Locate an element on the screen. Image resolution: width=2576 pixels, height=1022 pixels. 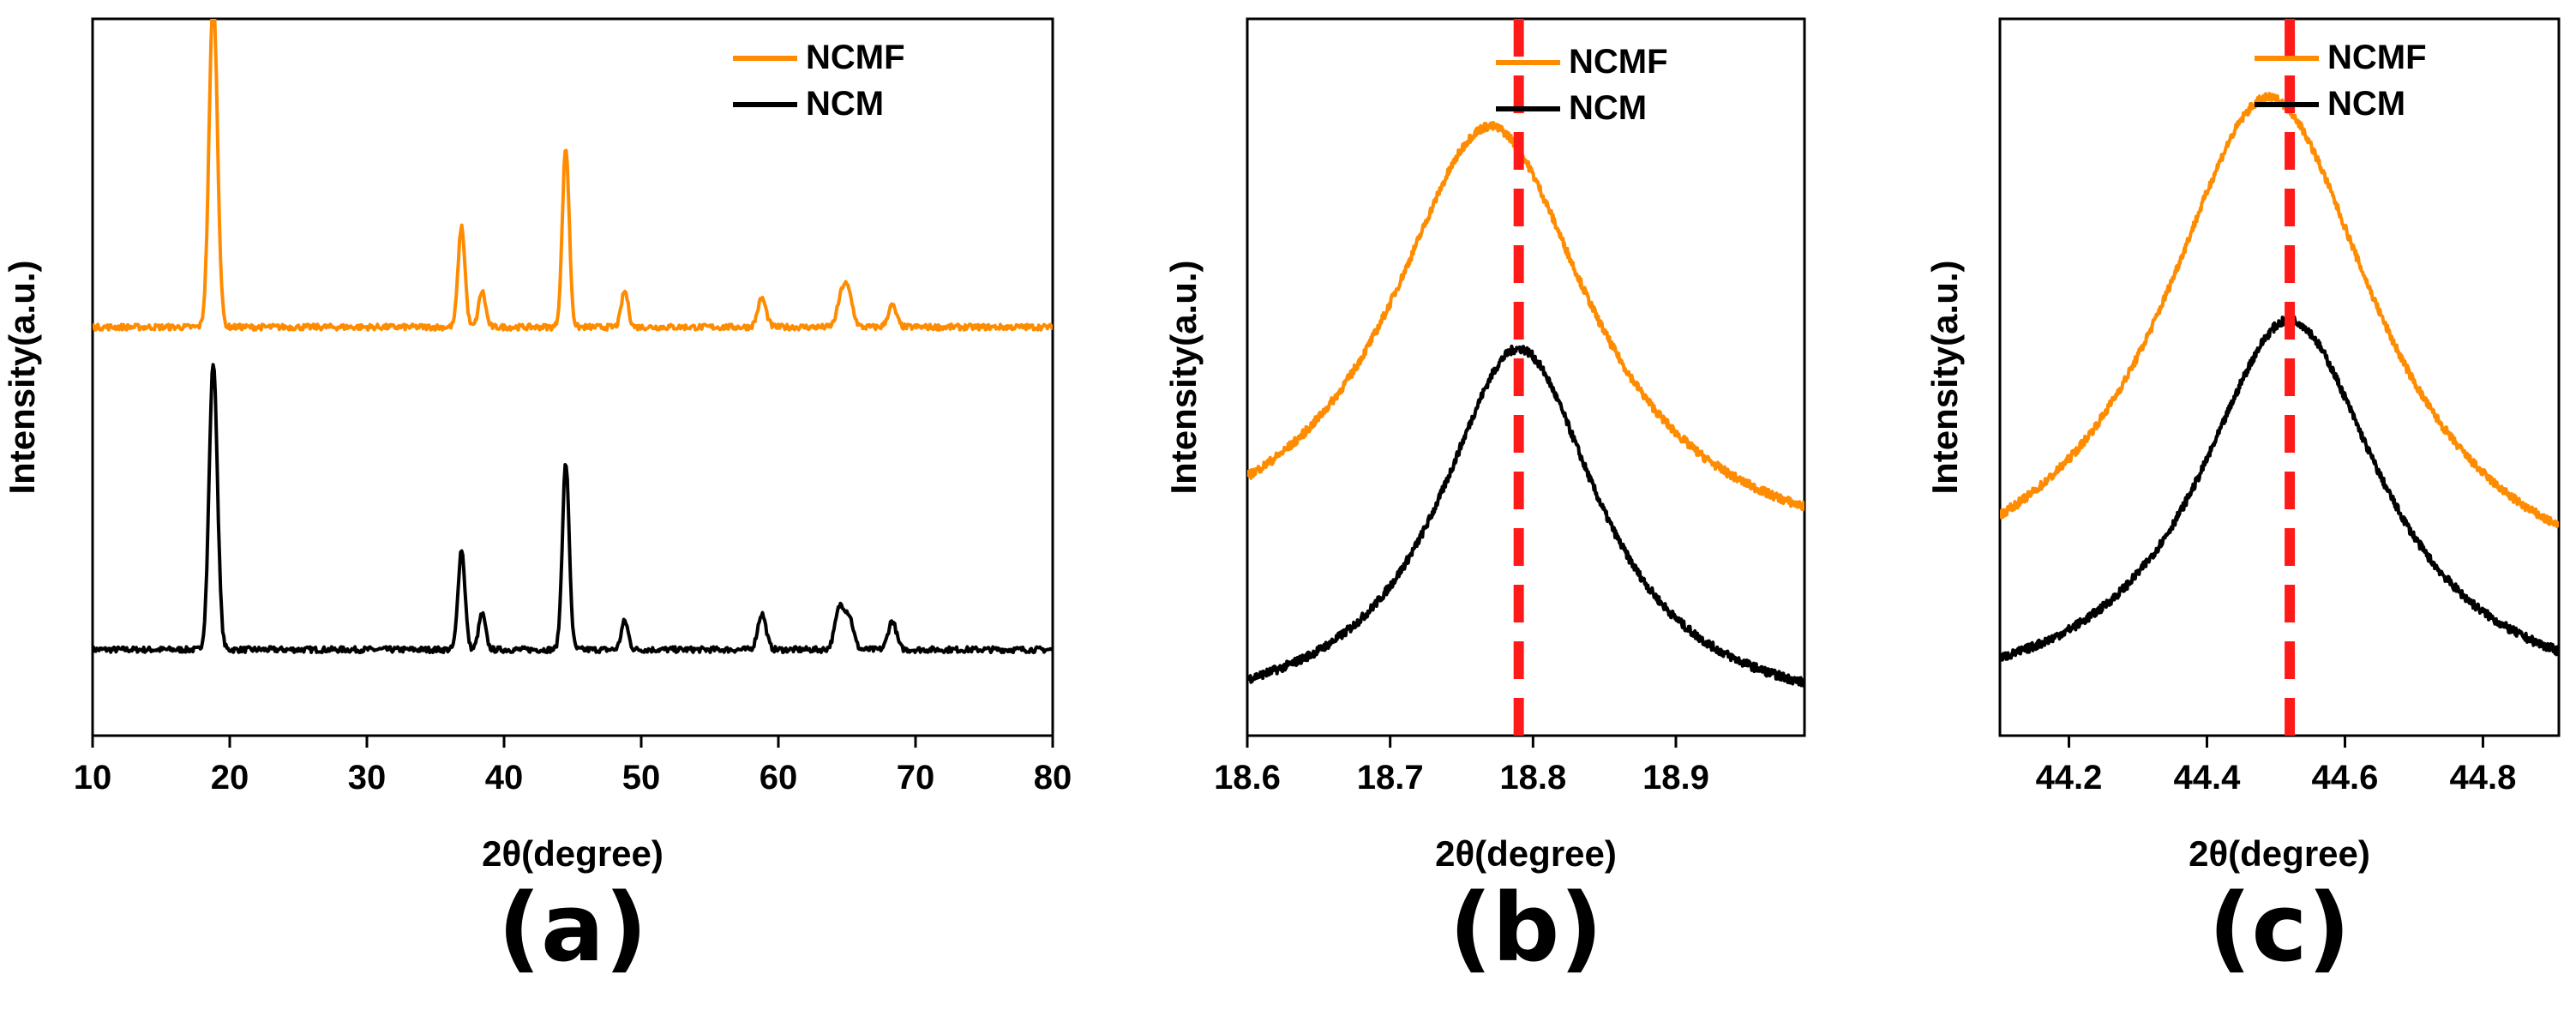
x-tick-label: 30 is located at coordinates (367, 778).